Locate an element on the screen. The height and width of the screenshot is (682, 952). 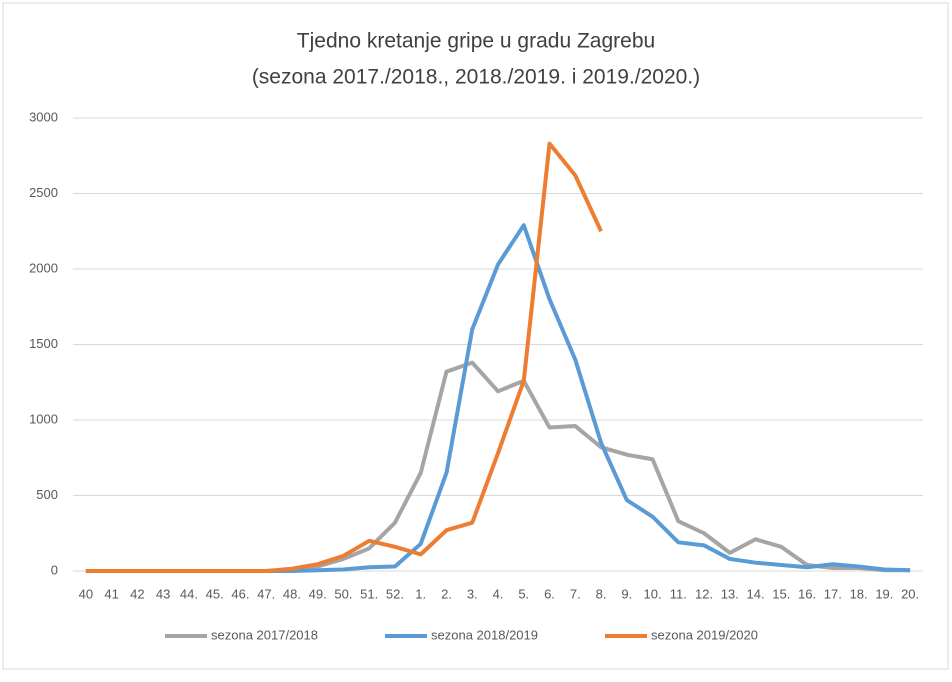
x-tick-label: 15. is located at coordinates (781, 593).